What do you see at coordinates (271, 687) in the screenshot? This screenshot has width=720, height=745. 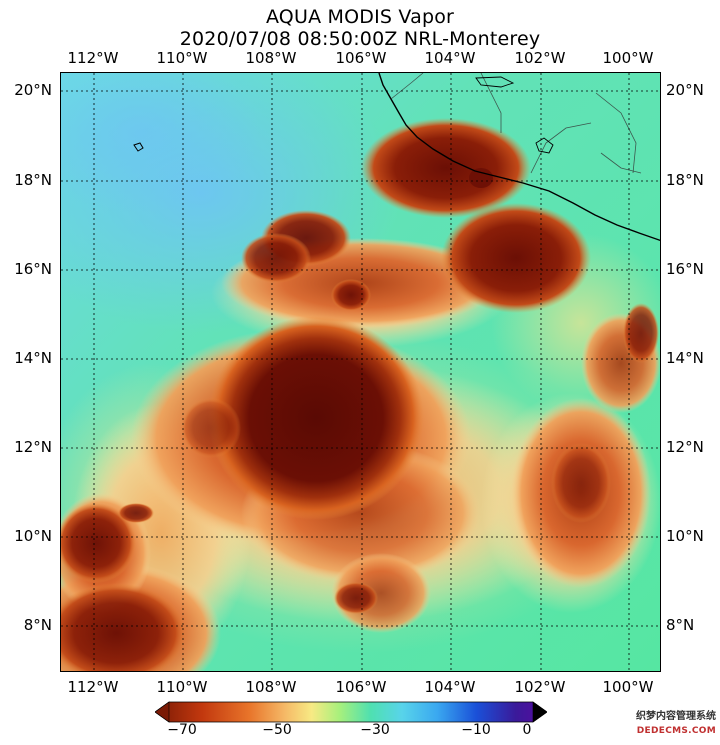 I see `bottom-lon-label: 108°W` at bounding box center [271, 687].